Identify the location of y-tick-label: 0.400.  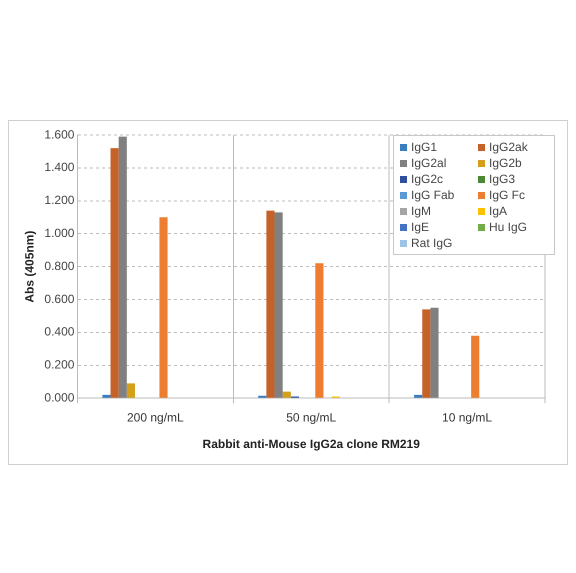
(59, 331).